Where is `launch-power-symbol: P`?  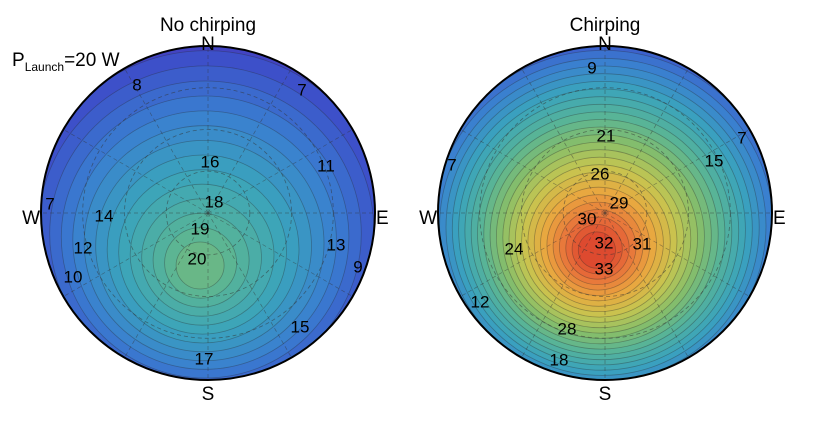 launch-power-symbol: P is located at coordinates (18, 60).